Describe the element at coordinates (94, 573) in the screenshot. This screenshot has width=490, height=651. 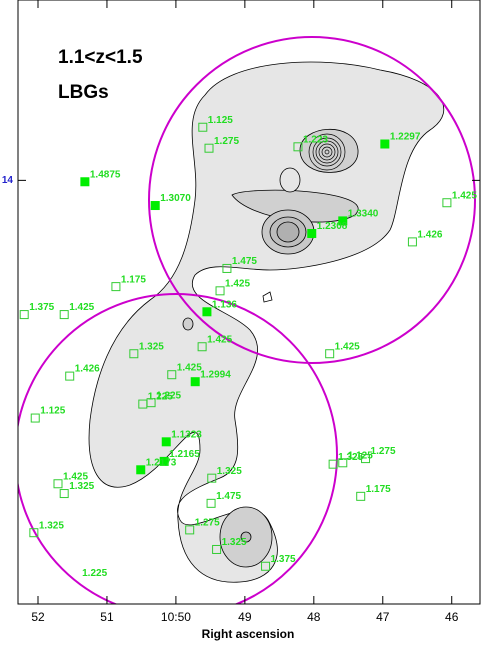
I see `annotation: 1.225` at that location.